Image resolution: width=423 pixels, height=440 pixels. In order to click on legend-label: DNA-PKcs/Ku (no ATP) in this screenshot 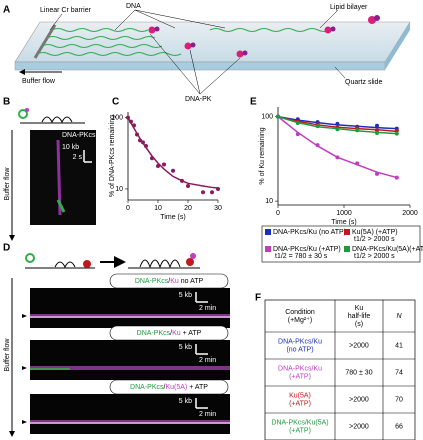, I will do `click(309, 232)`.